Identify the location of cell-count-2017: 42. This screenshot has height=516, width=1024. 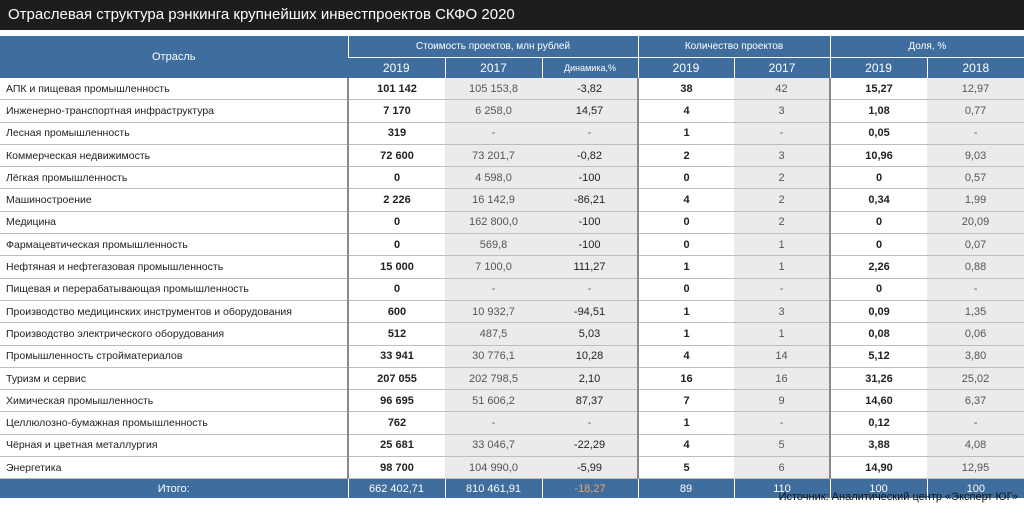
(782, 89).